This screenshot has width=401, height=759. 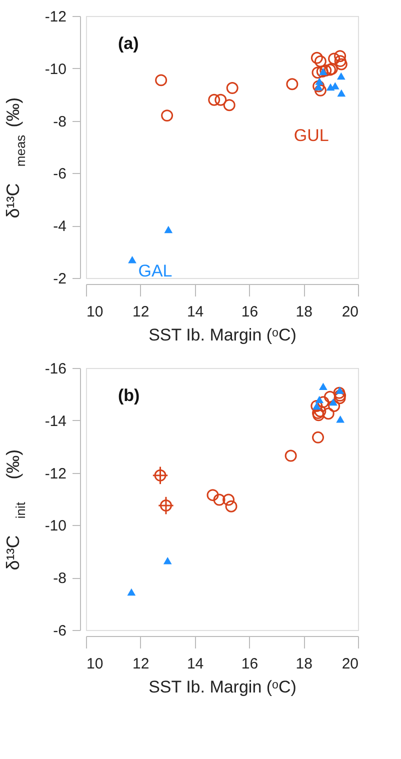 I want to click on y-axis-title: δ¹³Cmeas (‰), so click(x=15, y=157).